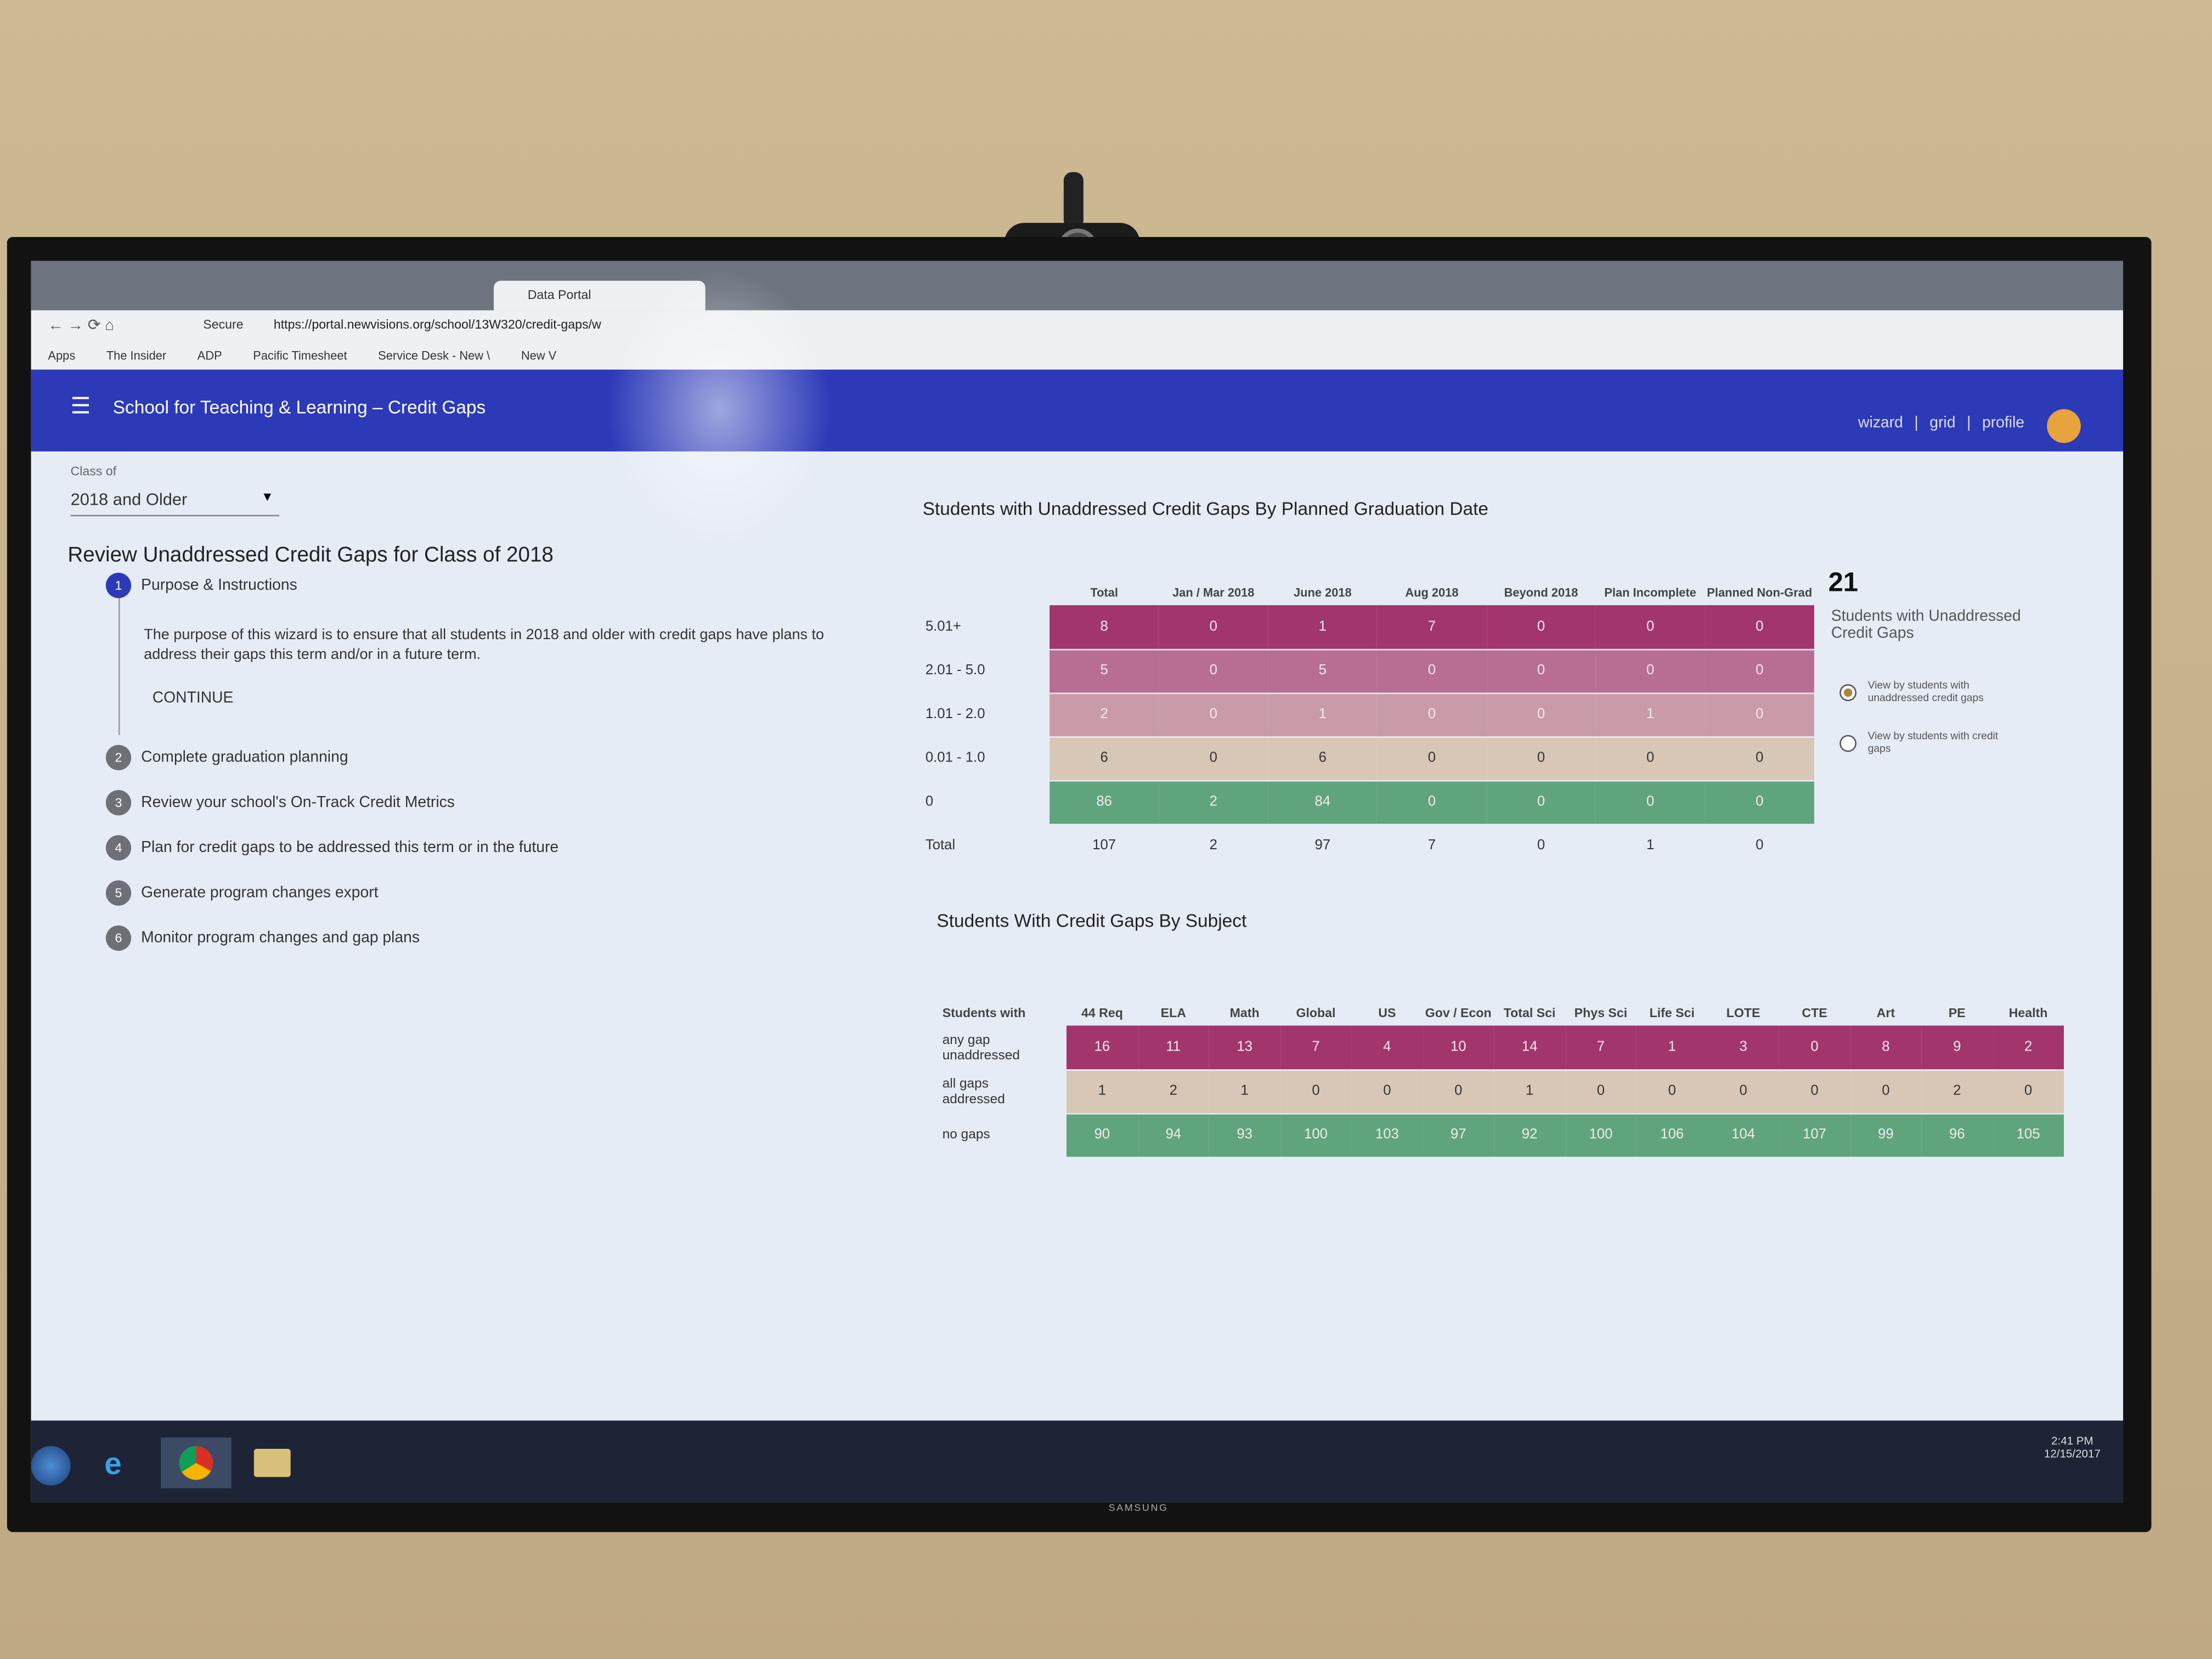 This screenshot has height=1659, width=2212. What do you see at coordinates (81, 326) in the screenshot?
I see `nav-icons: ← → ⟳ ⌂` at bounding box center [81, 326].